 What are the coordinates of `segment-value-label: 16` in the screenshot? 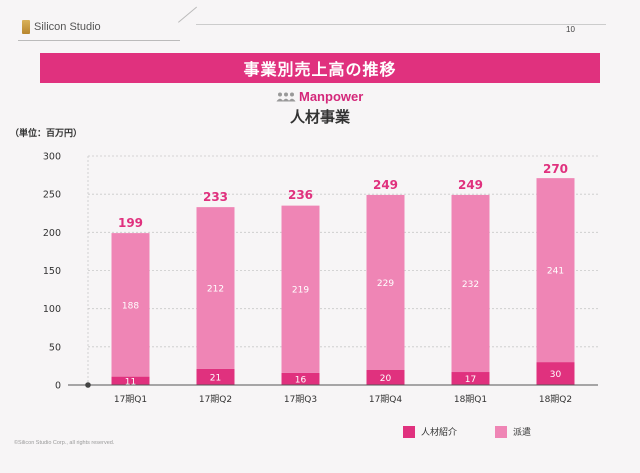 It's located at (301, 380).